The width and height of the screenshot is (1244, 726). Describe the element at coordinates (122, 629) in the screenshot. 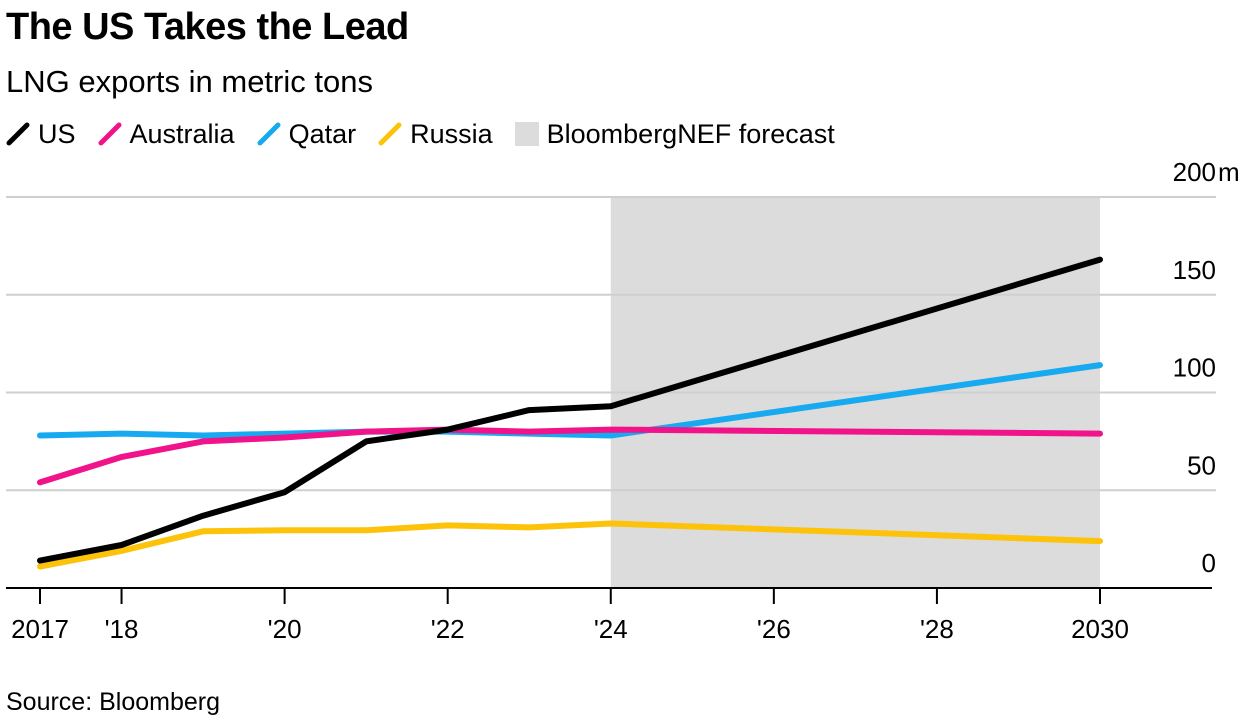

I see `x-tick-label-2018: '18` at that location.